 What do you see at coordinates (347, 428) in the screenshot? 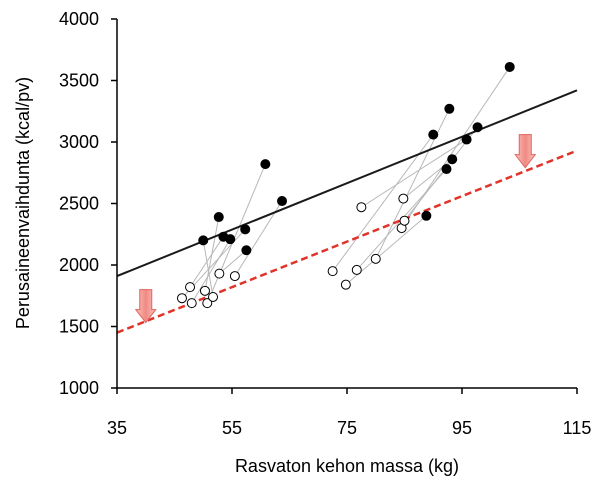
I see `x-tick-label: 75` at bounding box center [347, 428].